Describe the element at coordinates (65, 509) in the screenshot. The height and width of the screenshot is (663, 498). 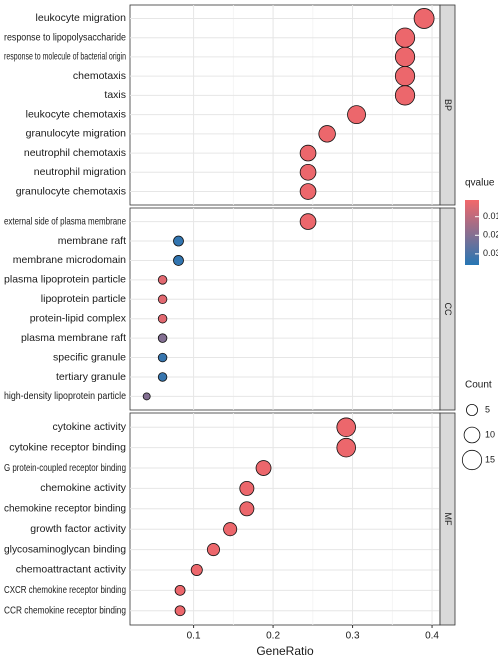
I see `category-label: chemokine receptor binding` at that location.